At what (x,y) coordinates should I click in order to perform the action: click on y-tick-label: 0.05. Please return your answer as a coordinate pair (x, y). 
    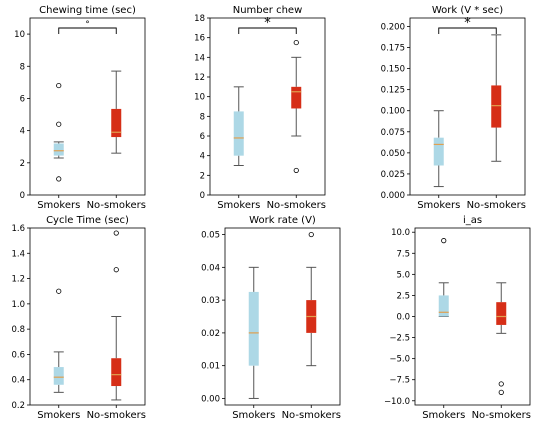
    Looking at the image, I should click on (210, 236).